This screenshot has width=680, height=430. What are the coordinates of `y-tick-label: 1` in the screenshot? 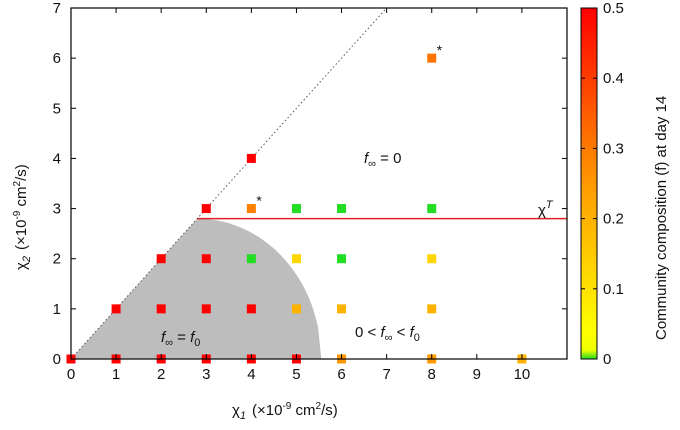 It's located at (57, 309).